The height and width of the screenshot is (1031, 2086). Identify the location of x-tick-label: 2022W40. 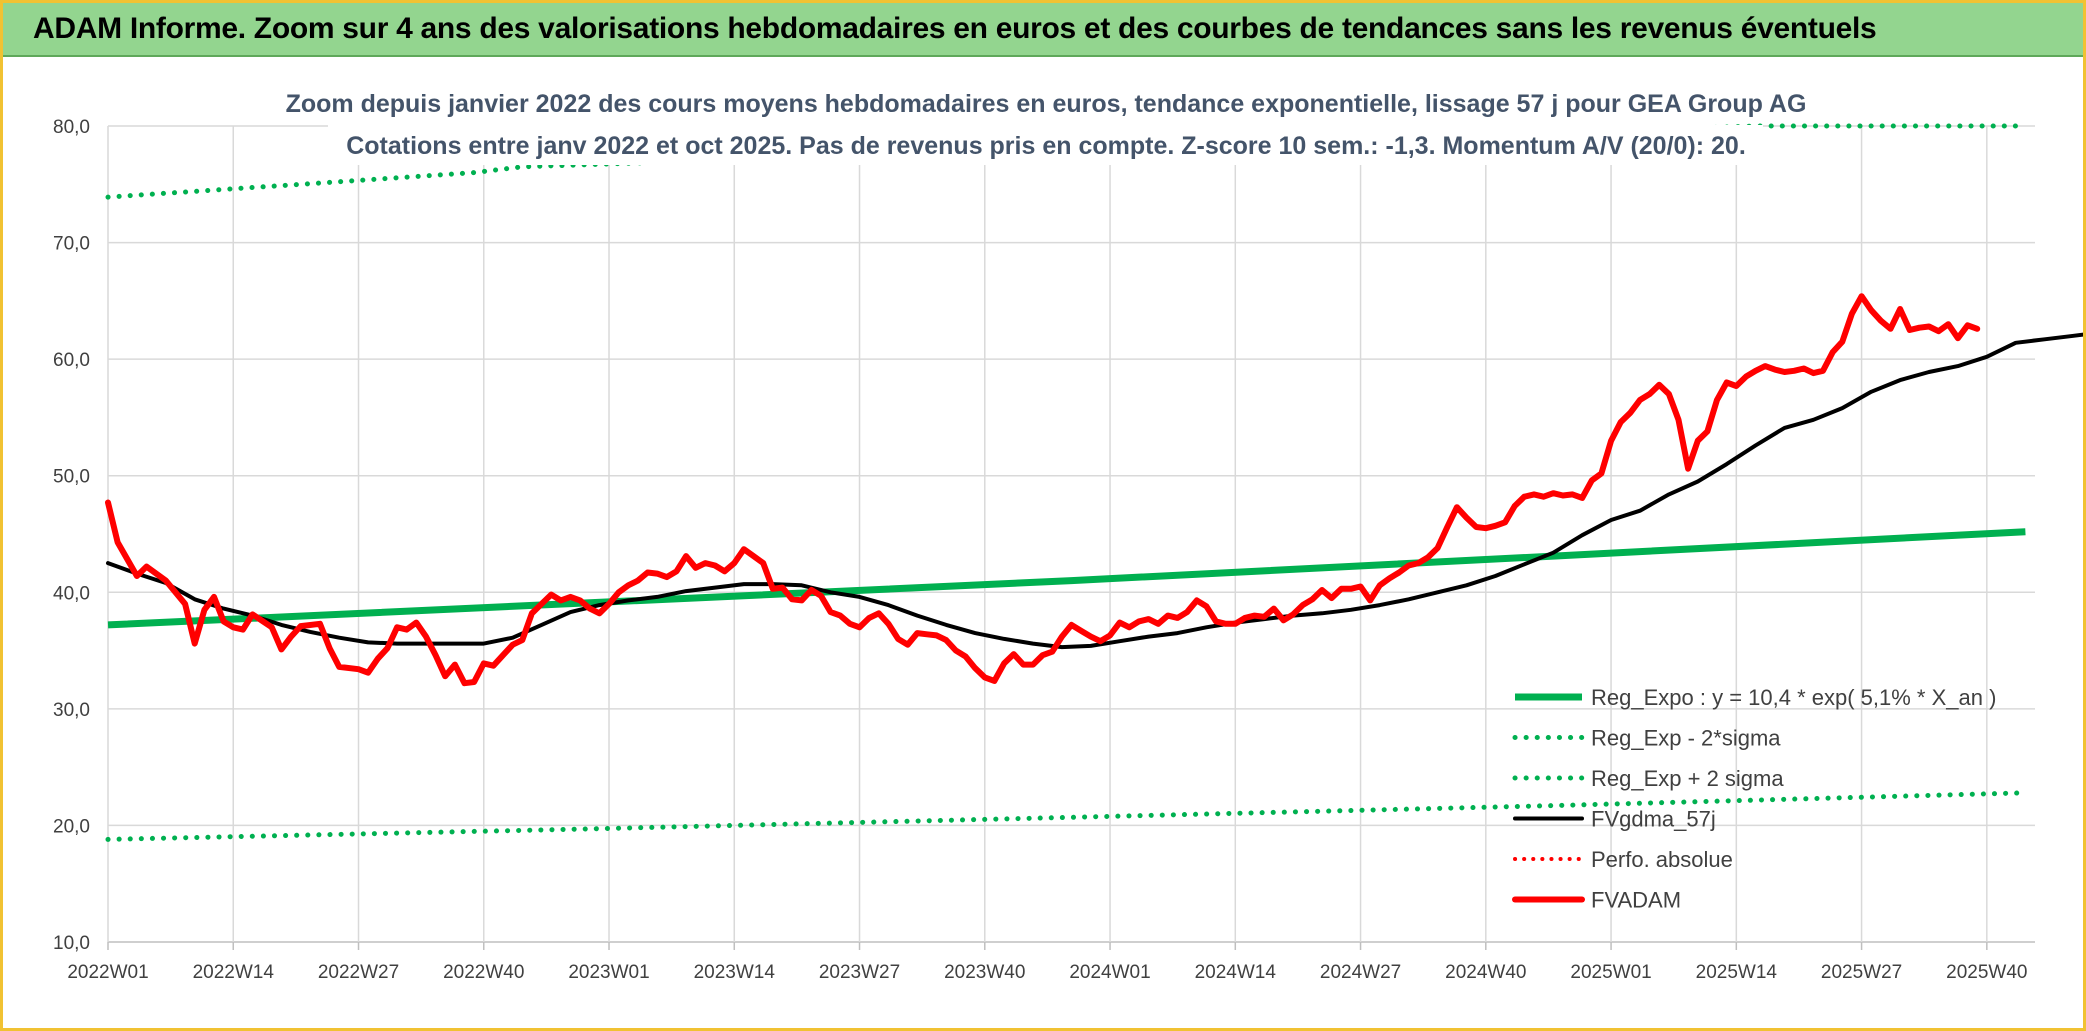
(483, 972).